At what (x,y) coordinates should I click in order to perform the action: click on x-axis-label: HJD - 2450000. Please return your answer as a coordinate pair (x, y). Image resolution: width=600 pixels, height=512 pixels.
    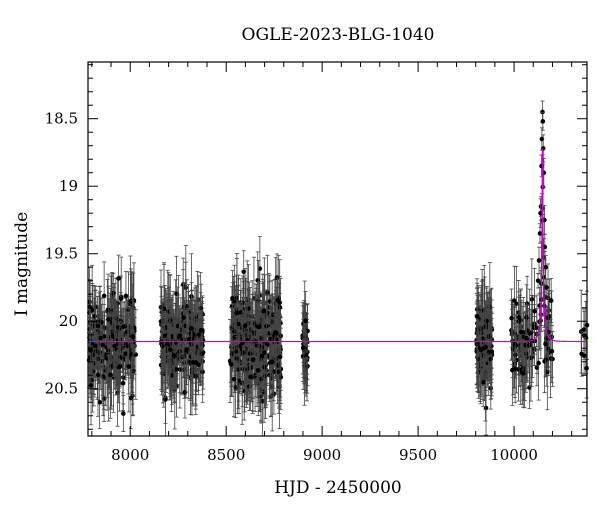
    Looking at the image, I should click on (338, 488).